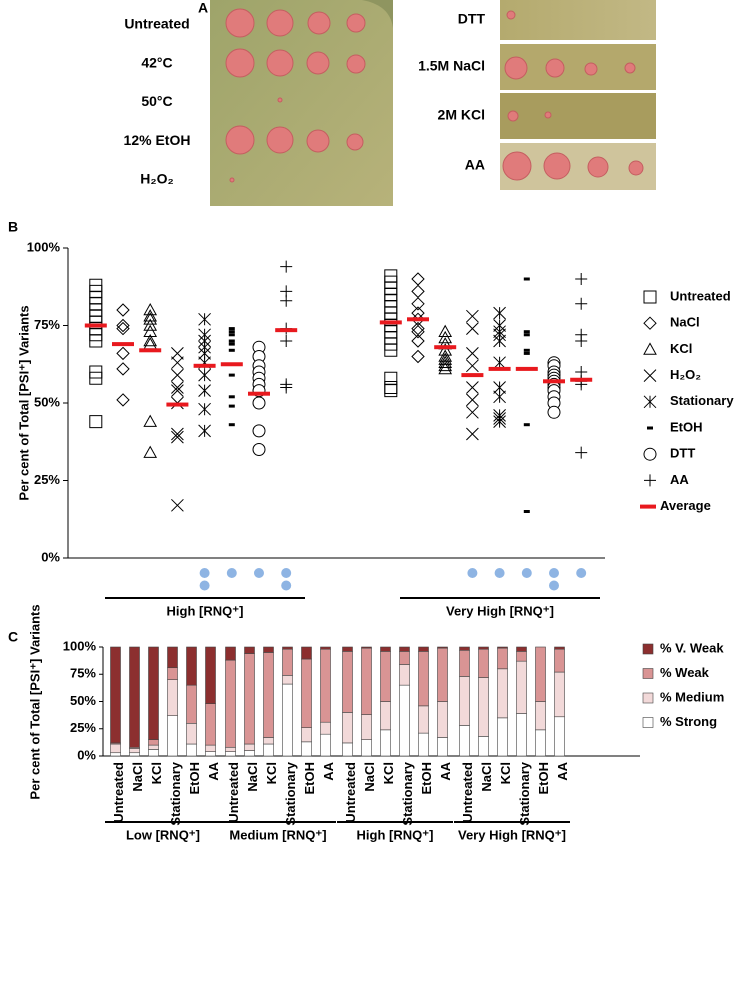  Describe the element at coordinates (252, 777) in the screenshot. I see `x-tick-label: NaCl` at that location.